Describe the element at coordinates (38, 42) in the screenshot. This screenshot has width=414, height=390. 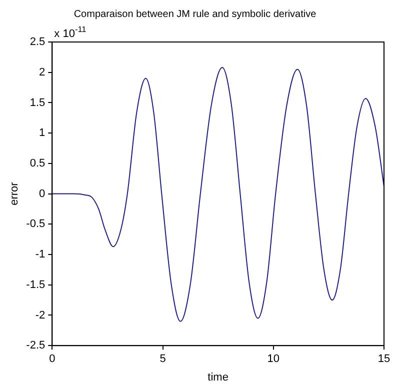
I see `y-tick-label: 2.5` at that location.